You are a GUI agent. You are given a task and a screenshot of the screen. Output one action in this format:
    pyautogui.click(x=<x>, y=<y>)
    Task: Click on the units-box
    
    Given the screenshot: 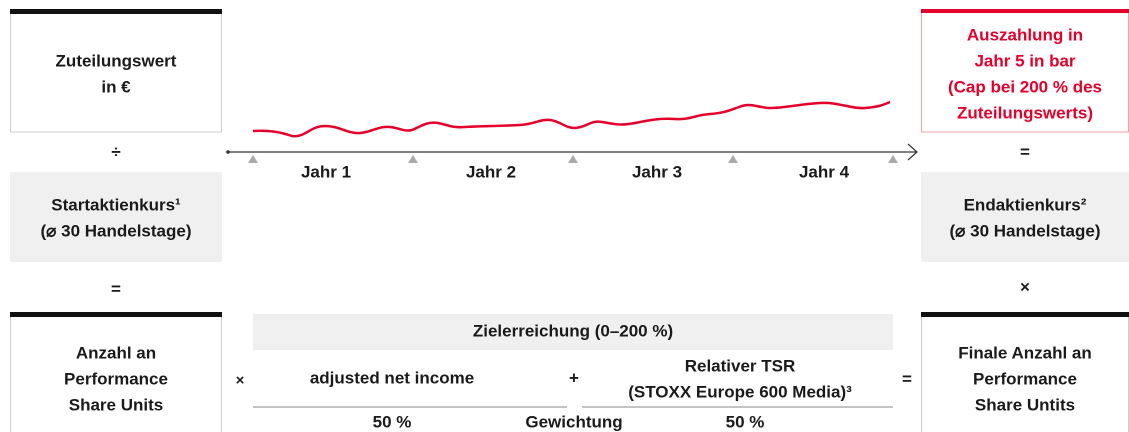 What is the action you would take?
    pyautogui.click(x=116, y=373)
    